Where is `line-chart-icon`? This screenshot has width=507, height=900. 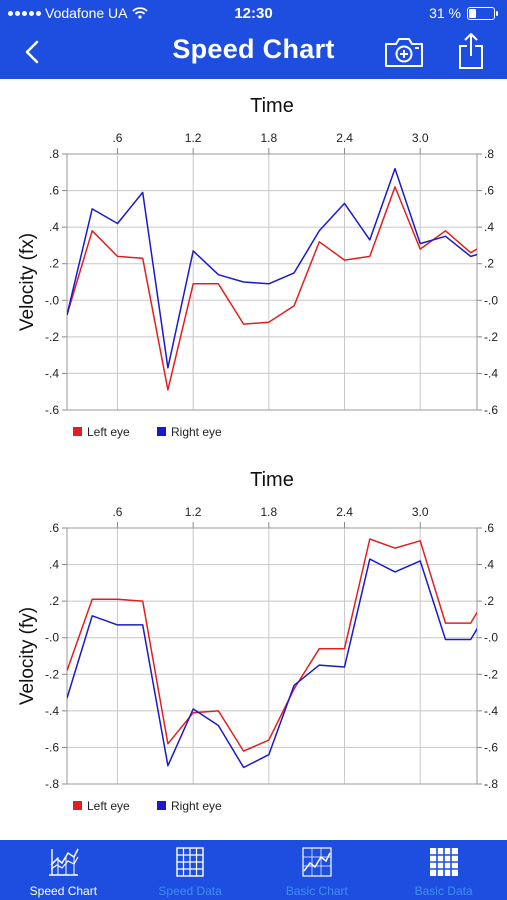 line-chart-icon is located at coordinates (317, 862).